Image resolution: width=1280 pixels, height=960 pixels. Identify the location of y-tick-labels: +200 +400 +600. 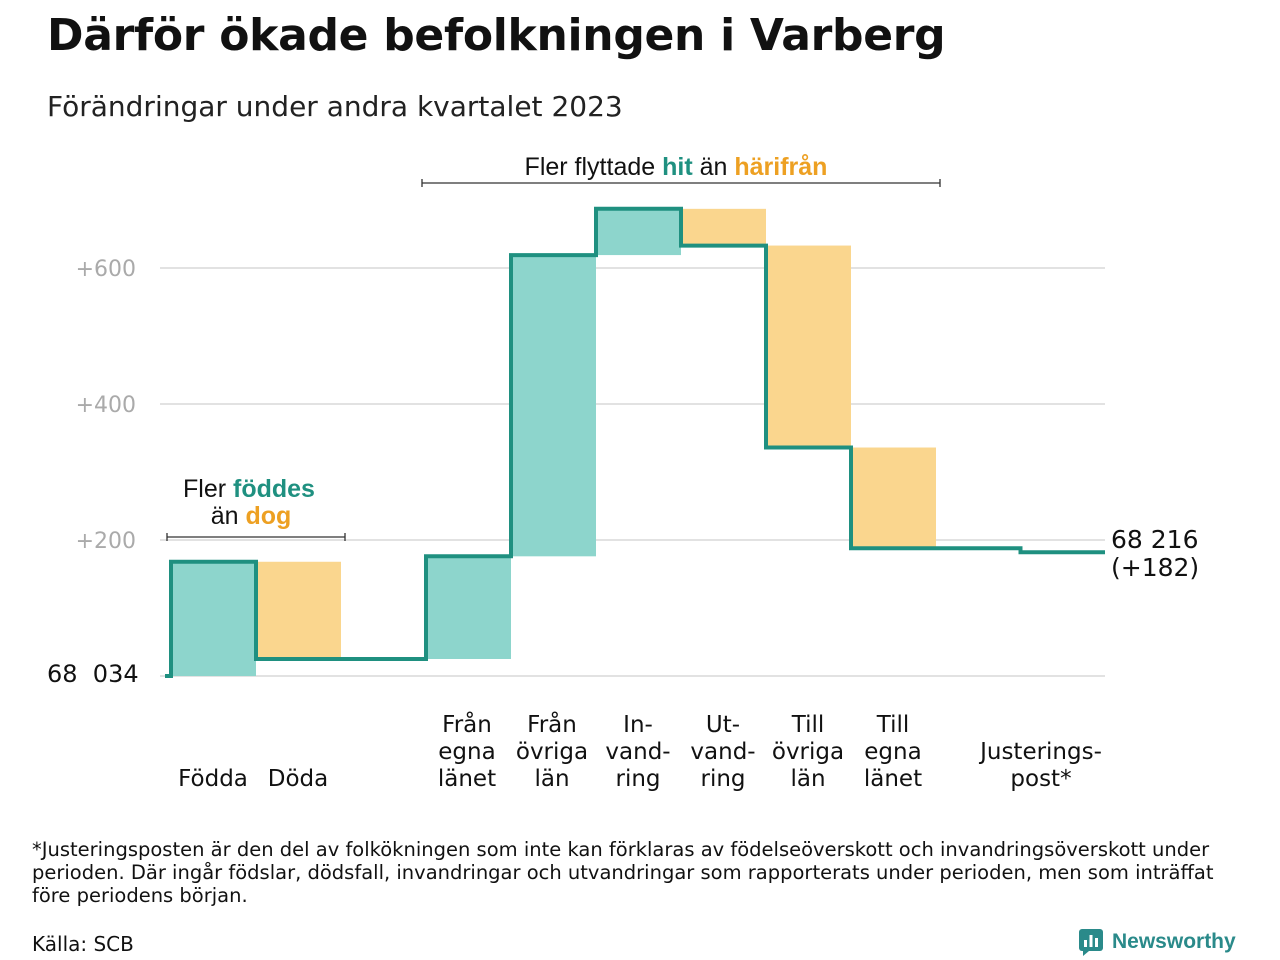
(106, 405).